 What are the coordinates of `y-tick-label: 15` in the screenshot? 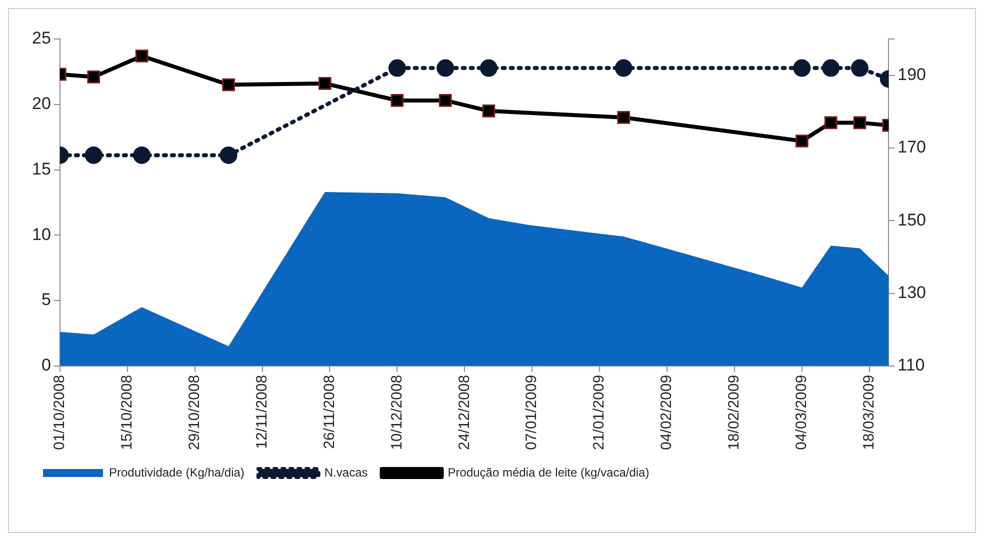 It's located at (41, 168).